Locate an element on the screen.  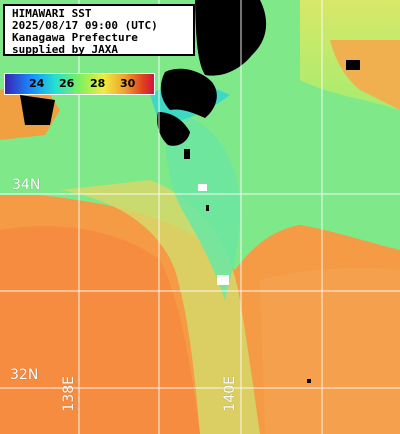
boso-coast is located at coordinates (365, 75).